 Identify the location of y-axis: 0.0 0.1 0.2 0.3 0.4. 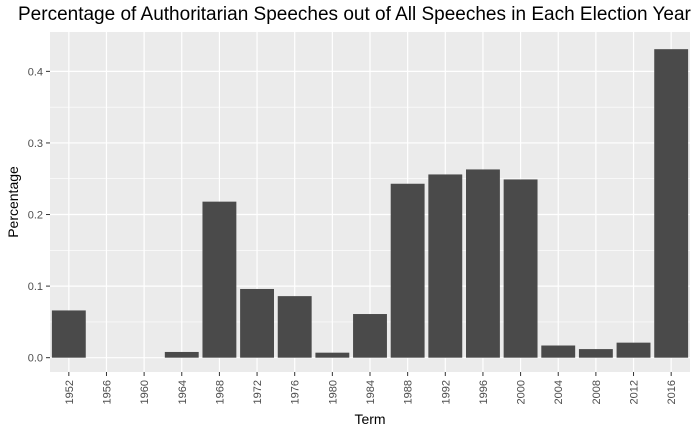
(39, 215).